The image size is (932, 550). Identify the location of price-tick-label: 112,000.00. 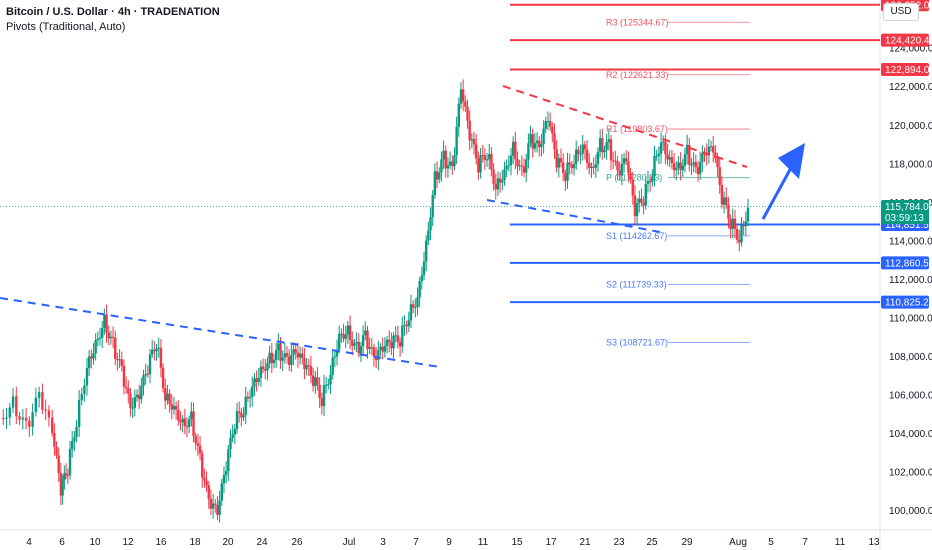
(910, 280).